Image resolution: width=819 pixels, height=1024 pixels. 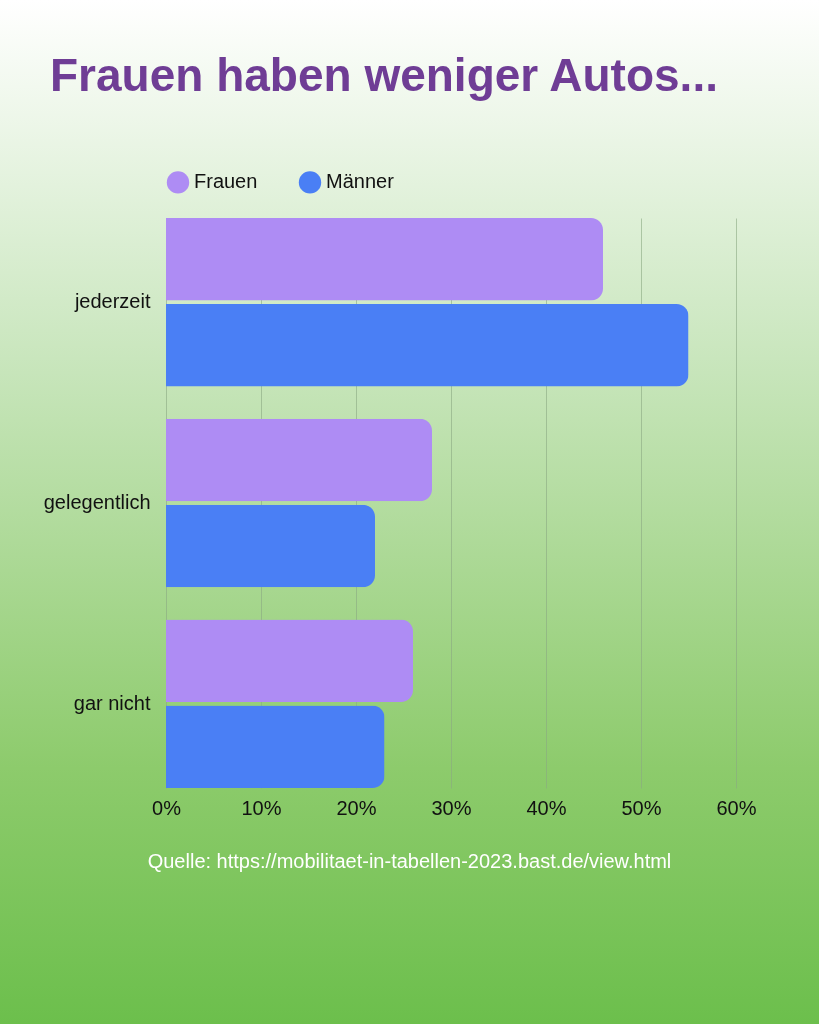 I want to click on x-tick-label: 10%, so click(x=261, y=807).